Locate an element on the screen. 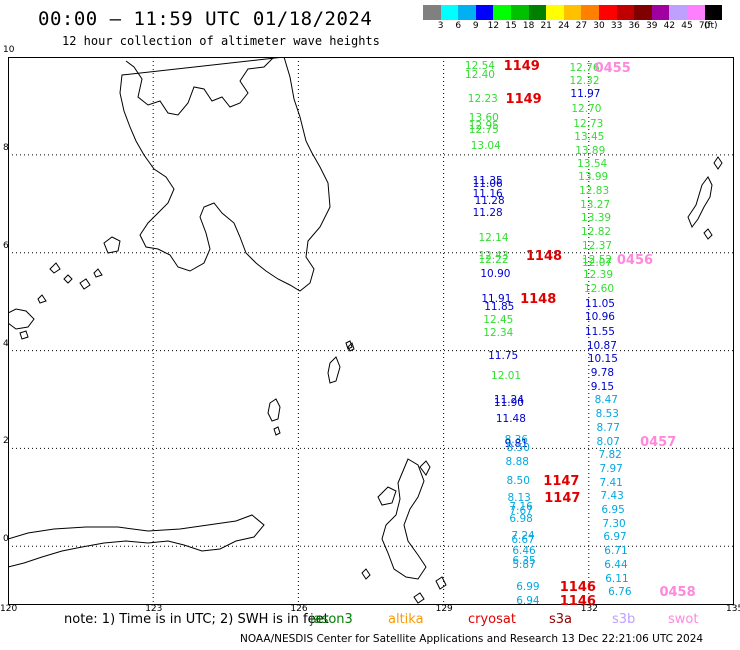  wave-height-value: 5.87 is located at coordinates (524, 564).